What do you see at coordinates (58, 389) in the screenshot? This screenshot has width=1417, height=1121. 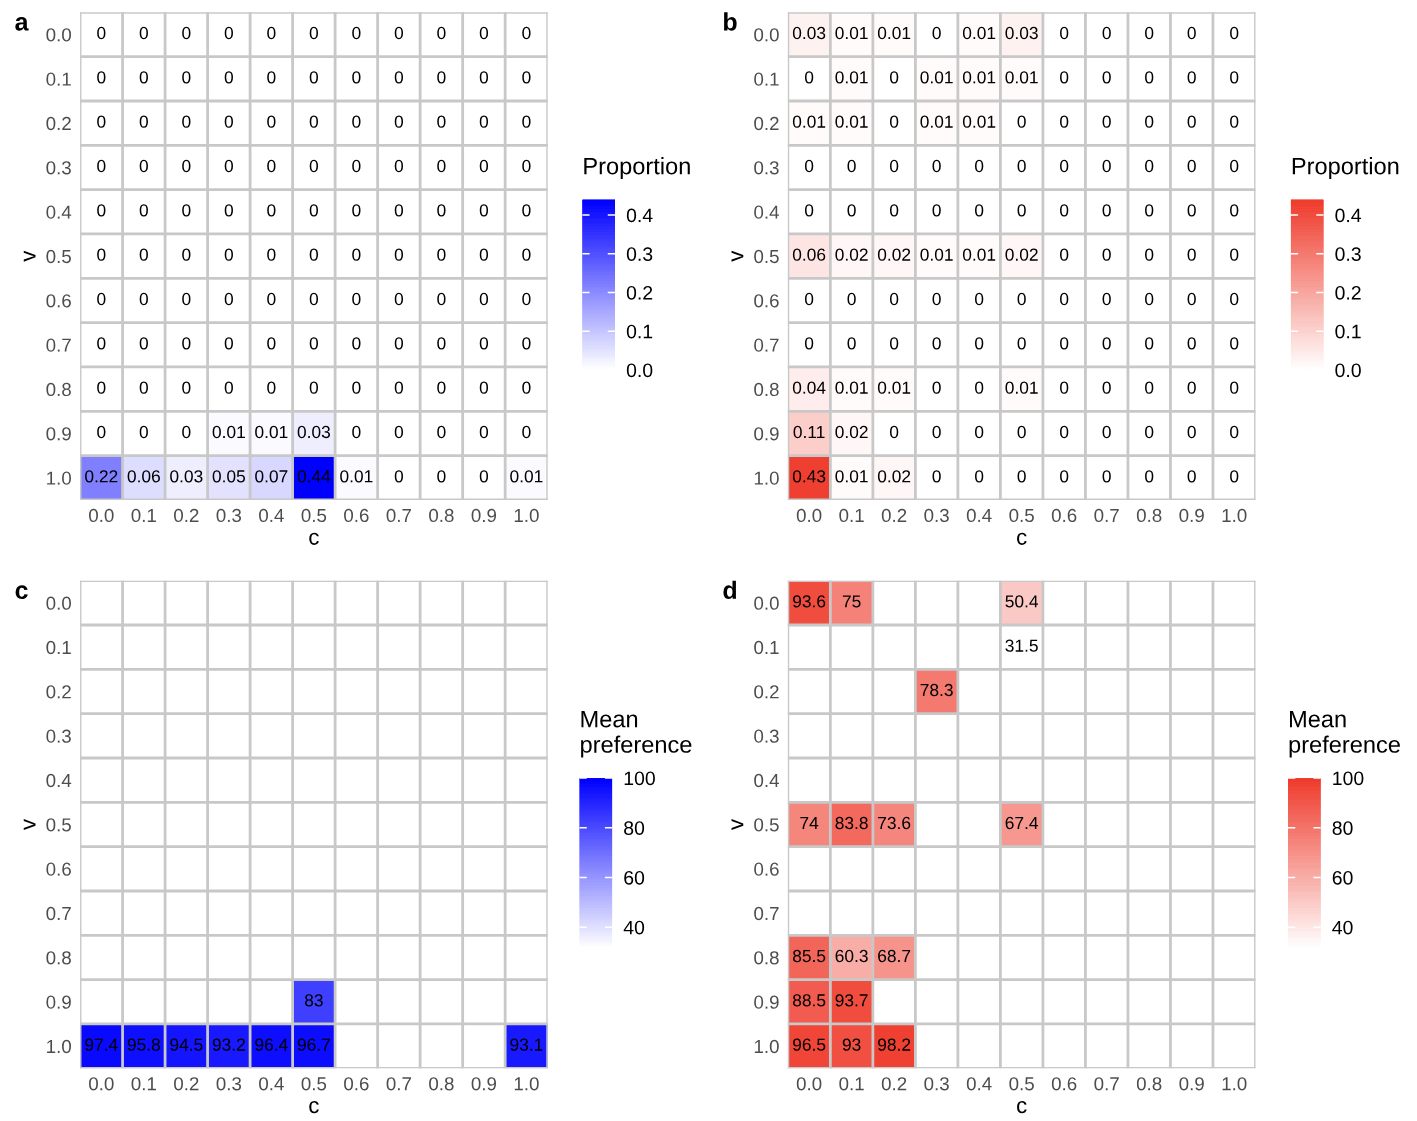 I see `y-tick-label: 0.8` at bounding box center [58, 389].